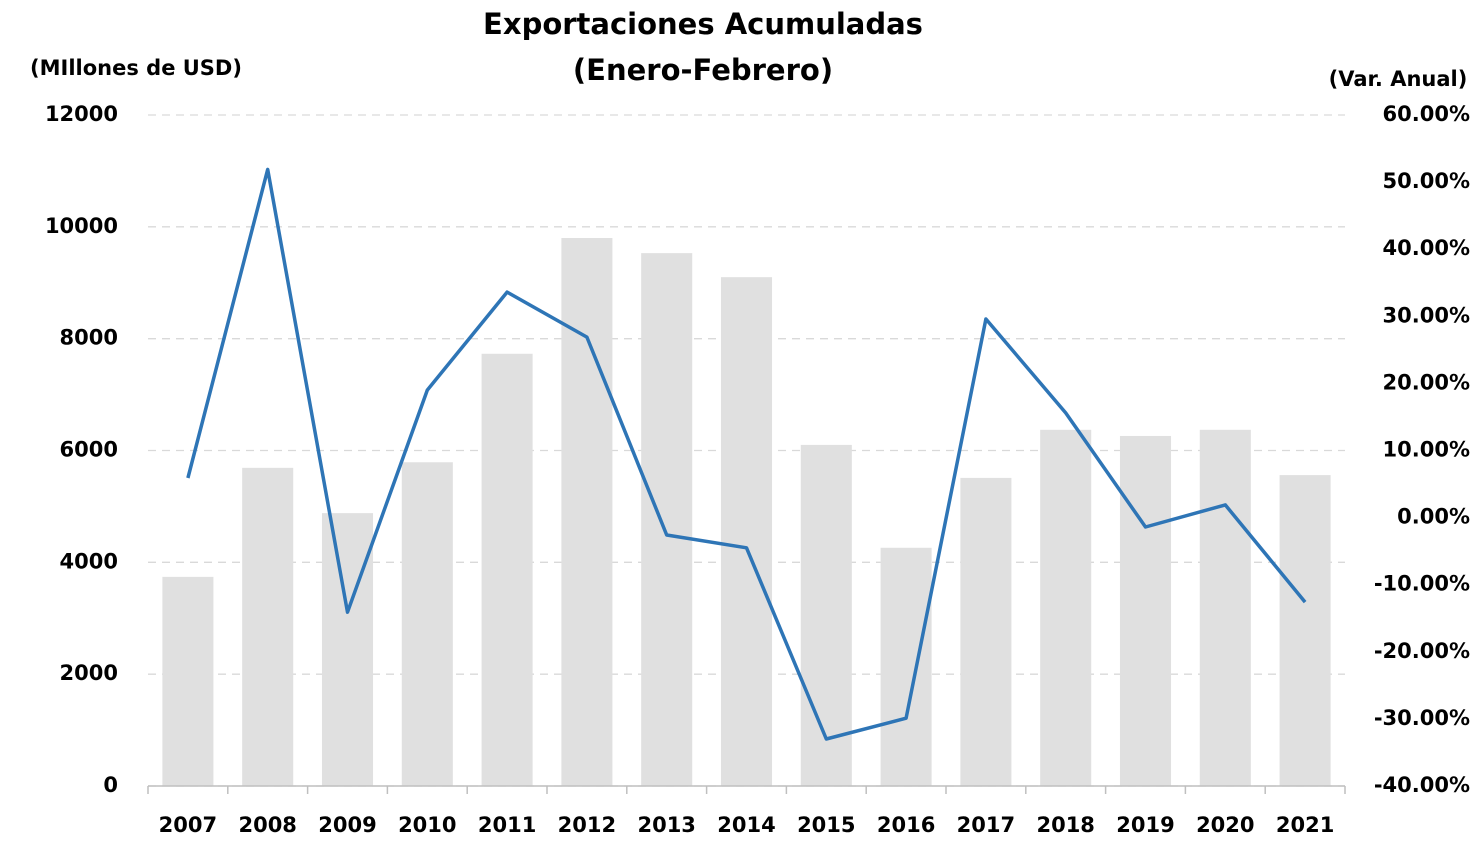  I want to click on y-tick-label: 6000, so click(89, 450).